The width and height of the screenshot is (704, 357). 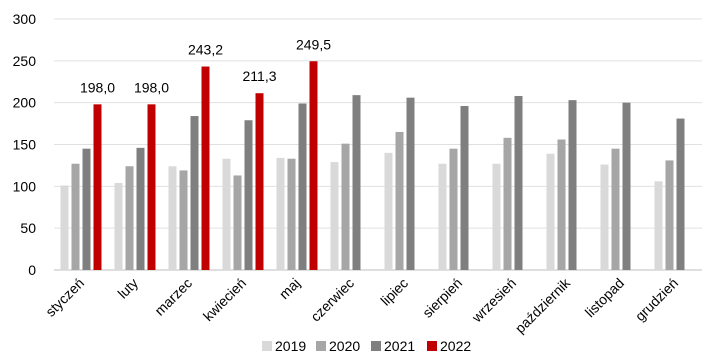 I want to click on y-tick-label: 0, so click(x=32, y=270).